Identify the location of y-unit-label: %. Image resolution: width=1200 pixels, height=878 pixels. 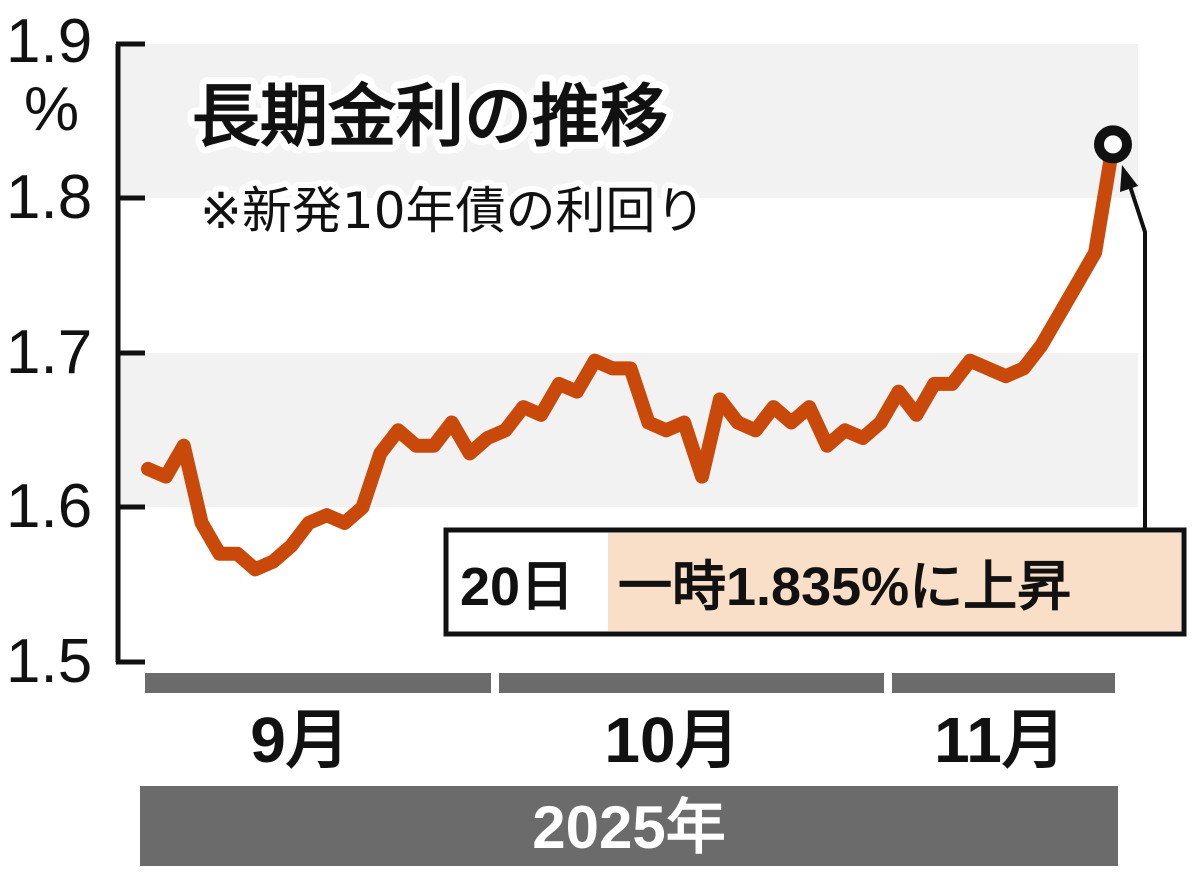
(51, 109).